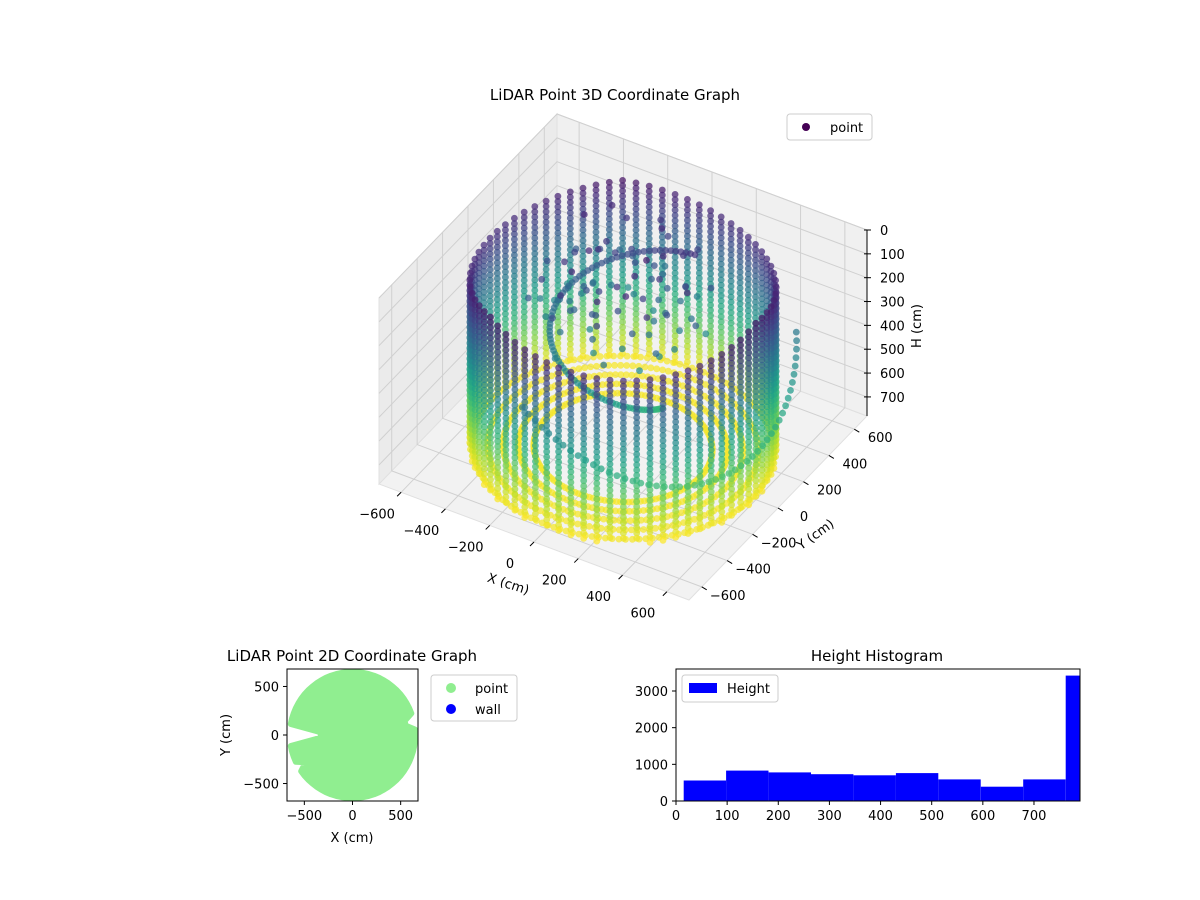 This screenshot has width=1200, height=900. I want to click on chart-3d-ytick-label: −200, so click(779, 543).